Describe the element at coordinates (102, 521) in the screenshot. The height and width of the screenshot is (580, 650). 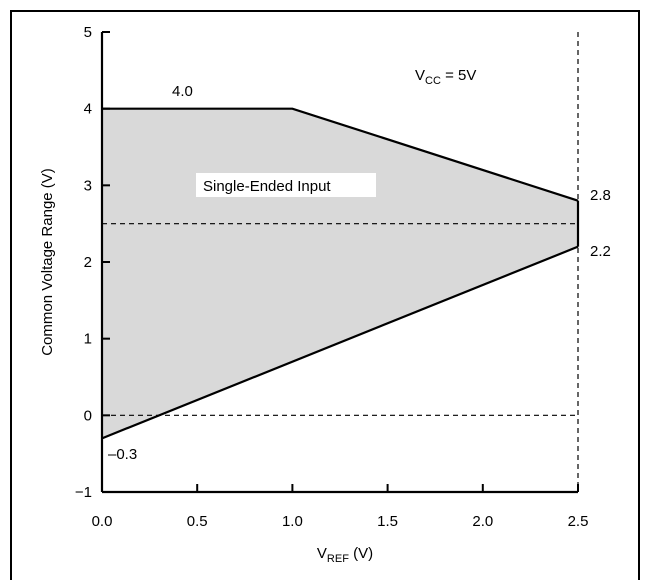
I see `x-tick-label: 0.0` at that location.